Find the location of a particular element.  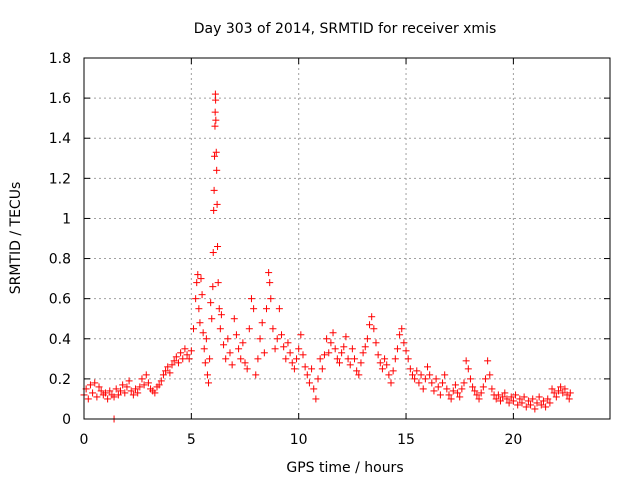

y-tick-label: 1.8 is located at coordinates (60, 59).